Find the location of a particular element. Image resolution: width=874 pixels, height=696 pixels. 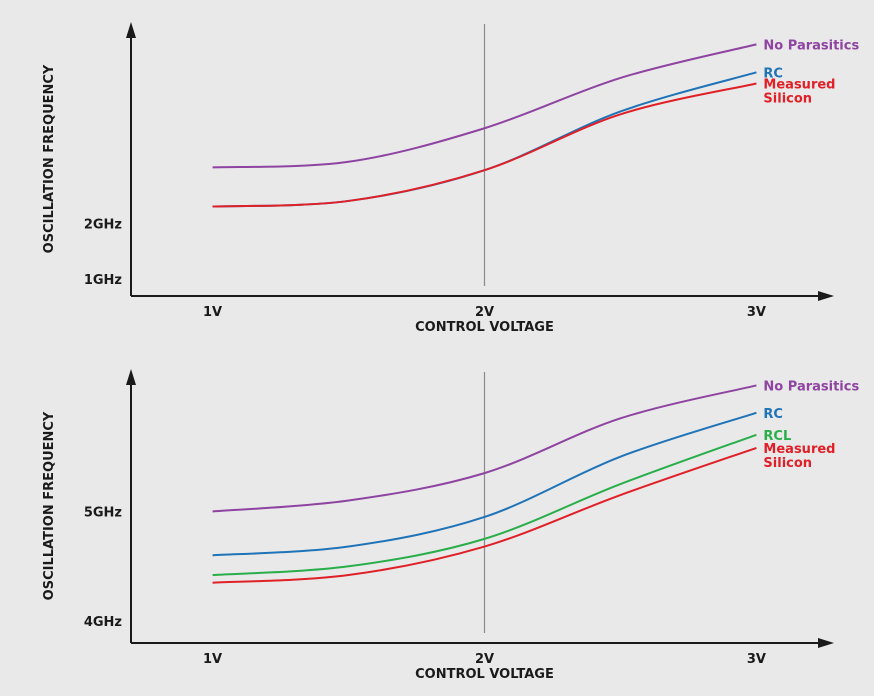

series-label-rcl: RCL is located at coordinates (777, 436).